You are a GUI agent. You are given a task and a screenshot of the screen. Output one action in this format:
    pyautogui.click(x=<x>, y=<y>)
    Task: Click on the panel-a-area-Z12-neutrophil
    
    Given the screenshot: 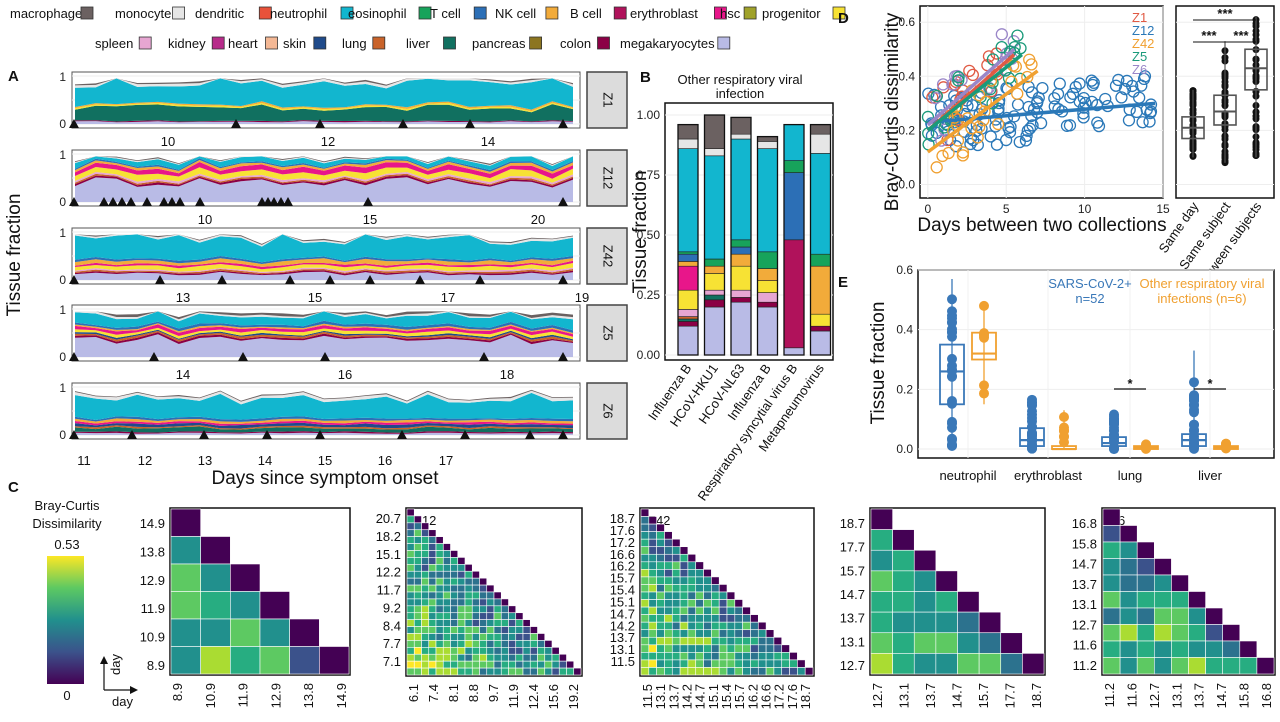 What is the action you would take?
    pyautogui.click(x=324, y=163)
    